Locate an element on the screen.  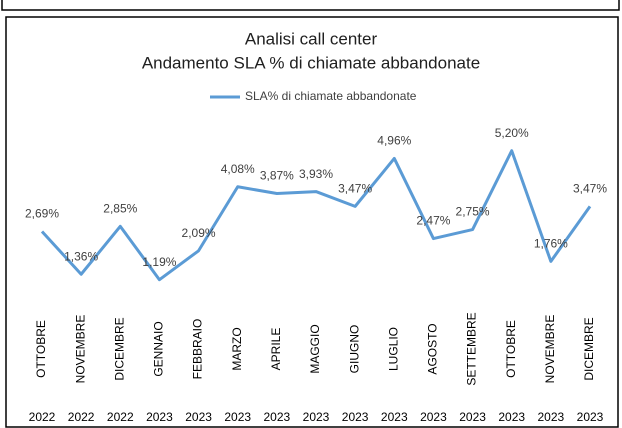
data-label: 2,85% is located at coordinates (120, 208).